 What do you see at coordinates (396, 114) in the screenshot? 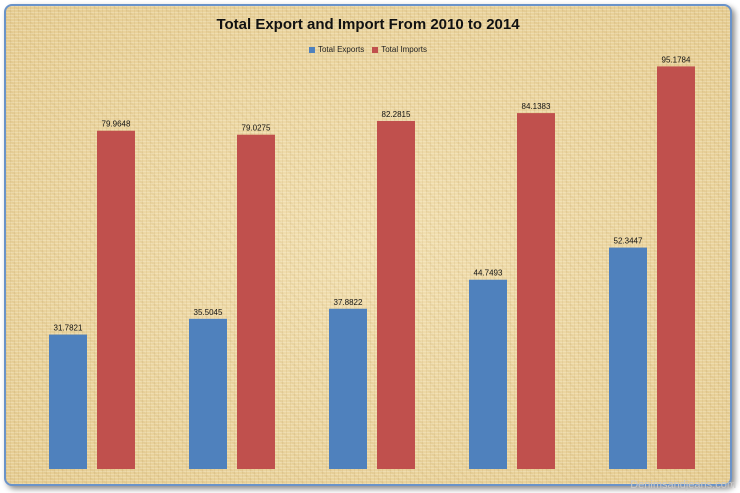
I see `data-label-imports-2: 82.2815` at bounding box center [396, 114].